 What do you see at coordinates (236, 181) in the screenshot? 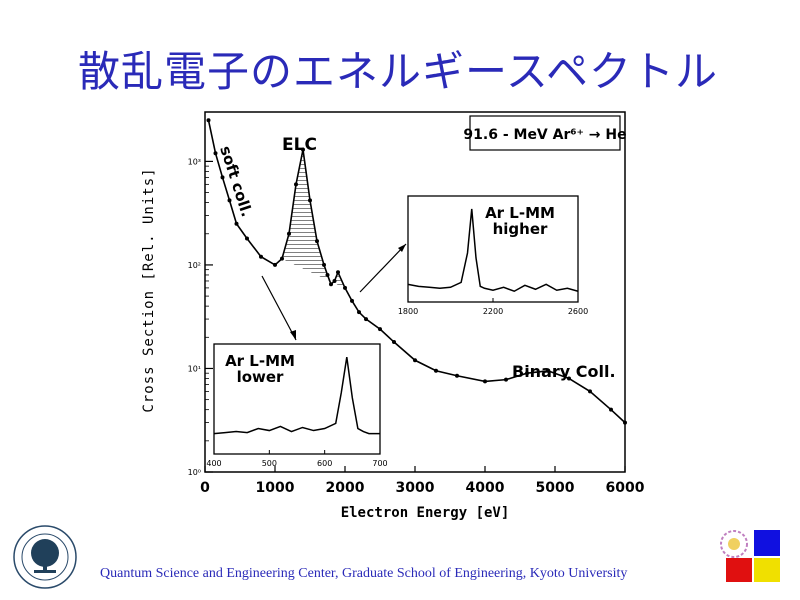
I see `annotation-soft-coll: soft coll.` at bounding box center [236, 181].